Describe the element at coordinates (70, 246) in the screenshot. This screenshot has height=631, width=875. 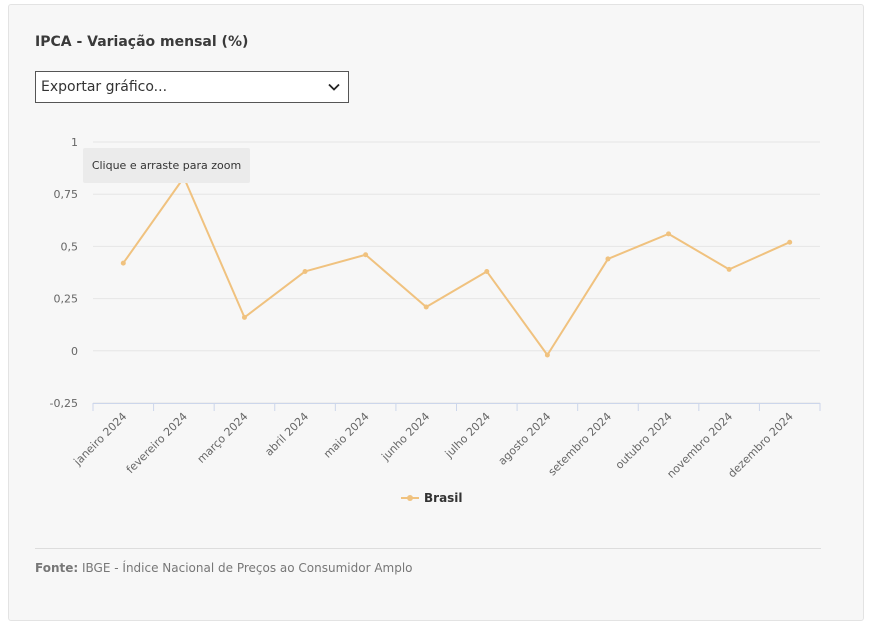
I see `y-tick-label: 0,5` at that location.